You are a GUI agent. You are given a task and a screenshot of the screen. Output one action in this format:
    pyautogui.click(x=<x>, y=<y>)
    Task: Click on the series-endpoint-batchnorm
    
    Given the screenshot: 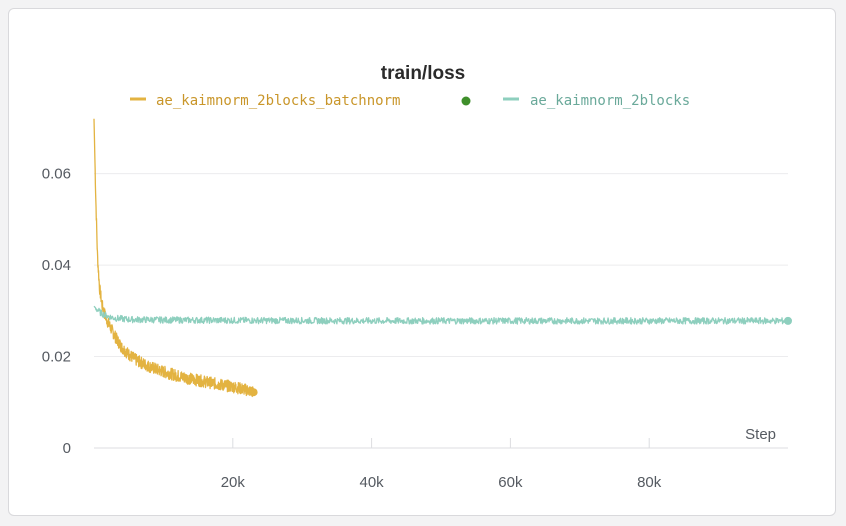 What is the action you would take?
    pyautogui.click(x=253, y=392)
    